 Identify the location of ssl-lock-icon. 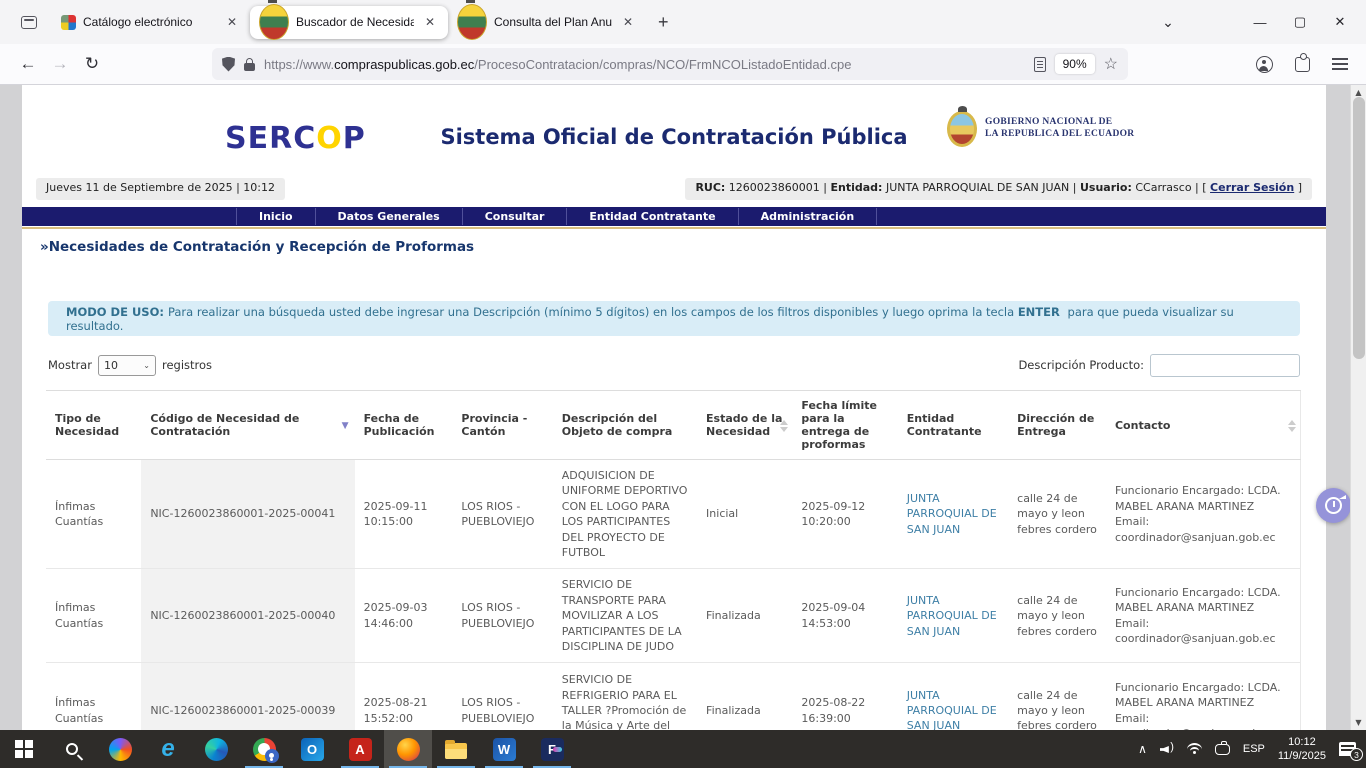
(249, 64).